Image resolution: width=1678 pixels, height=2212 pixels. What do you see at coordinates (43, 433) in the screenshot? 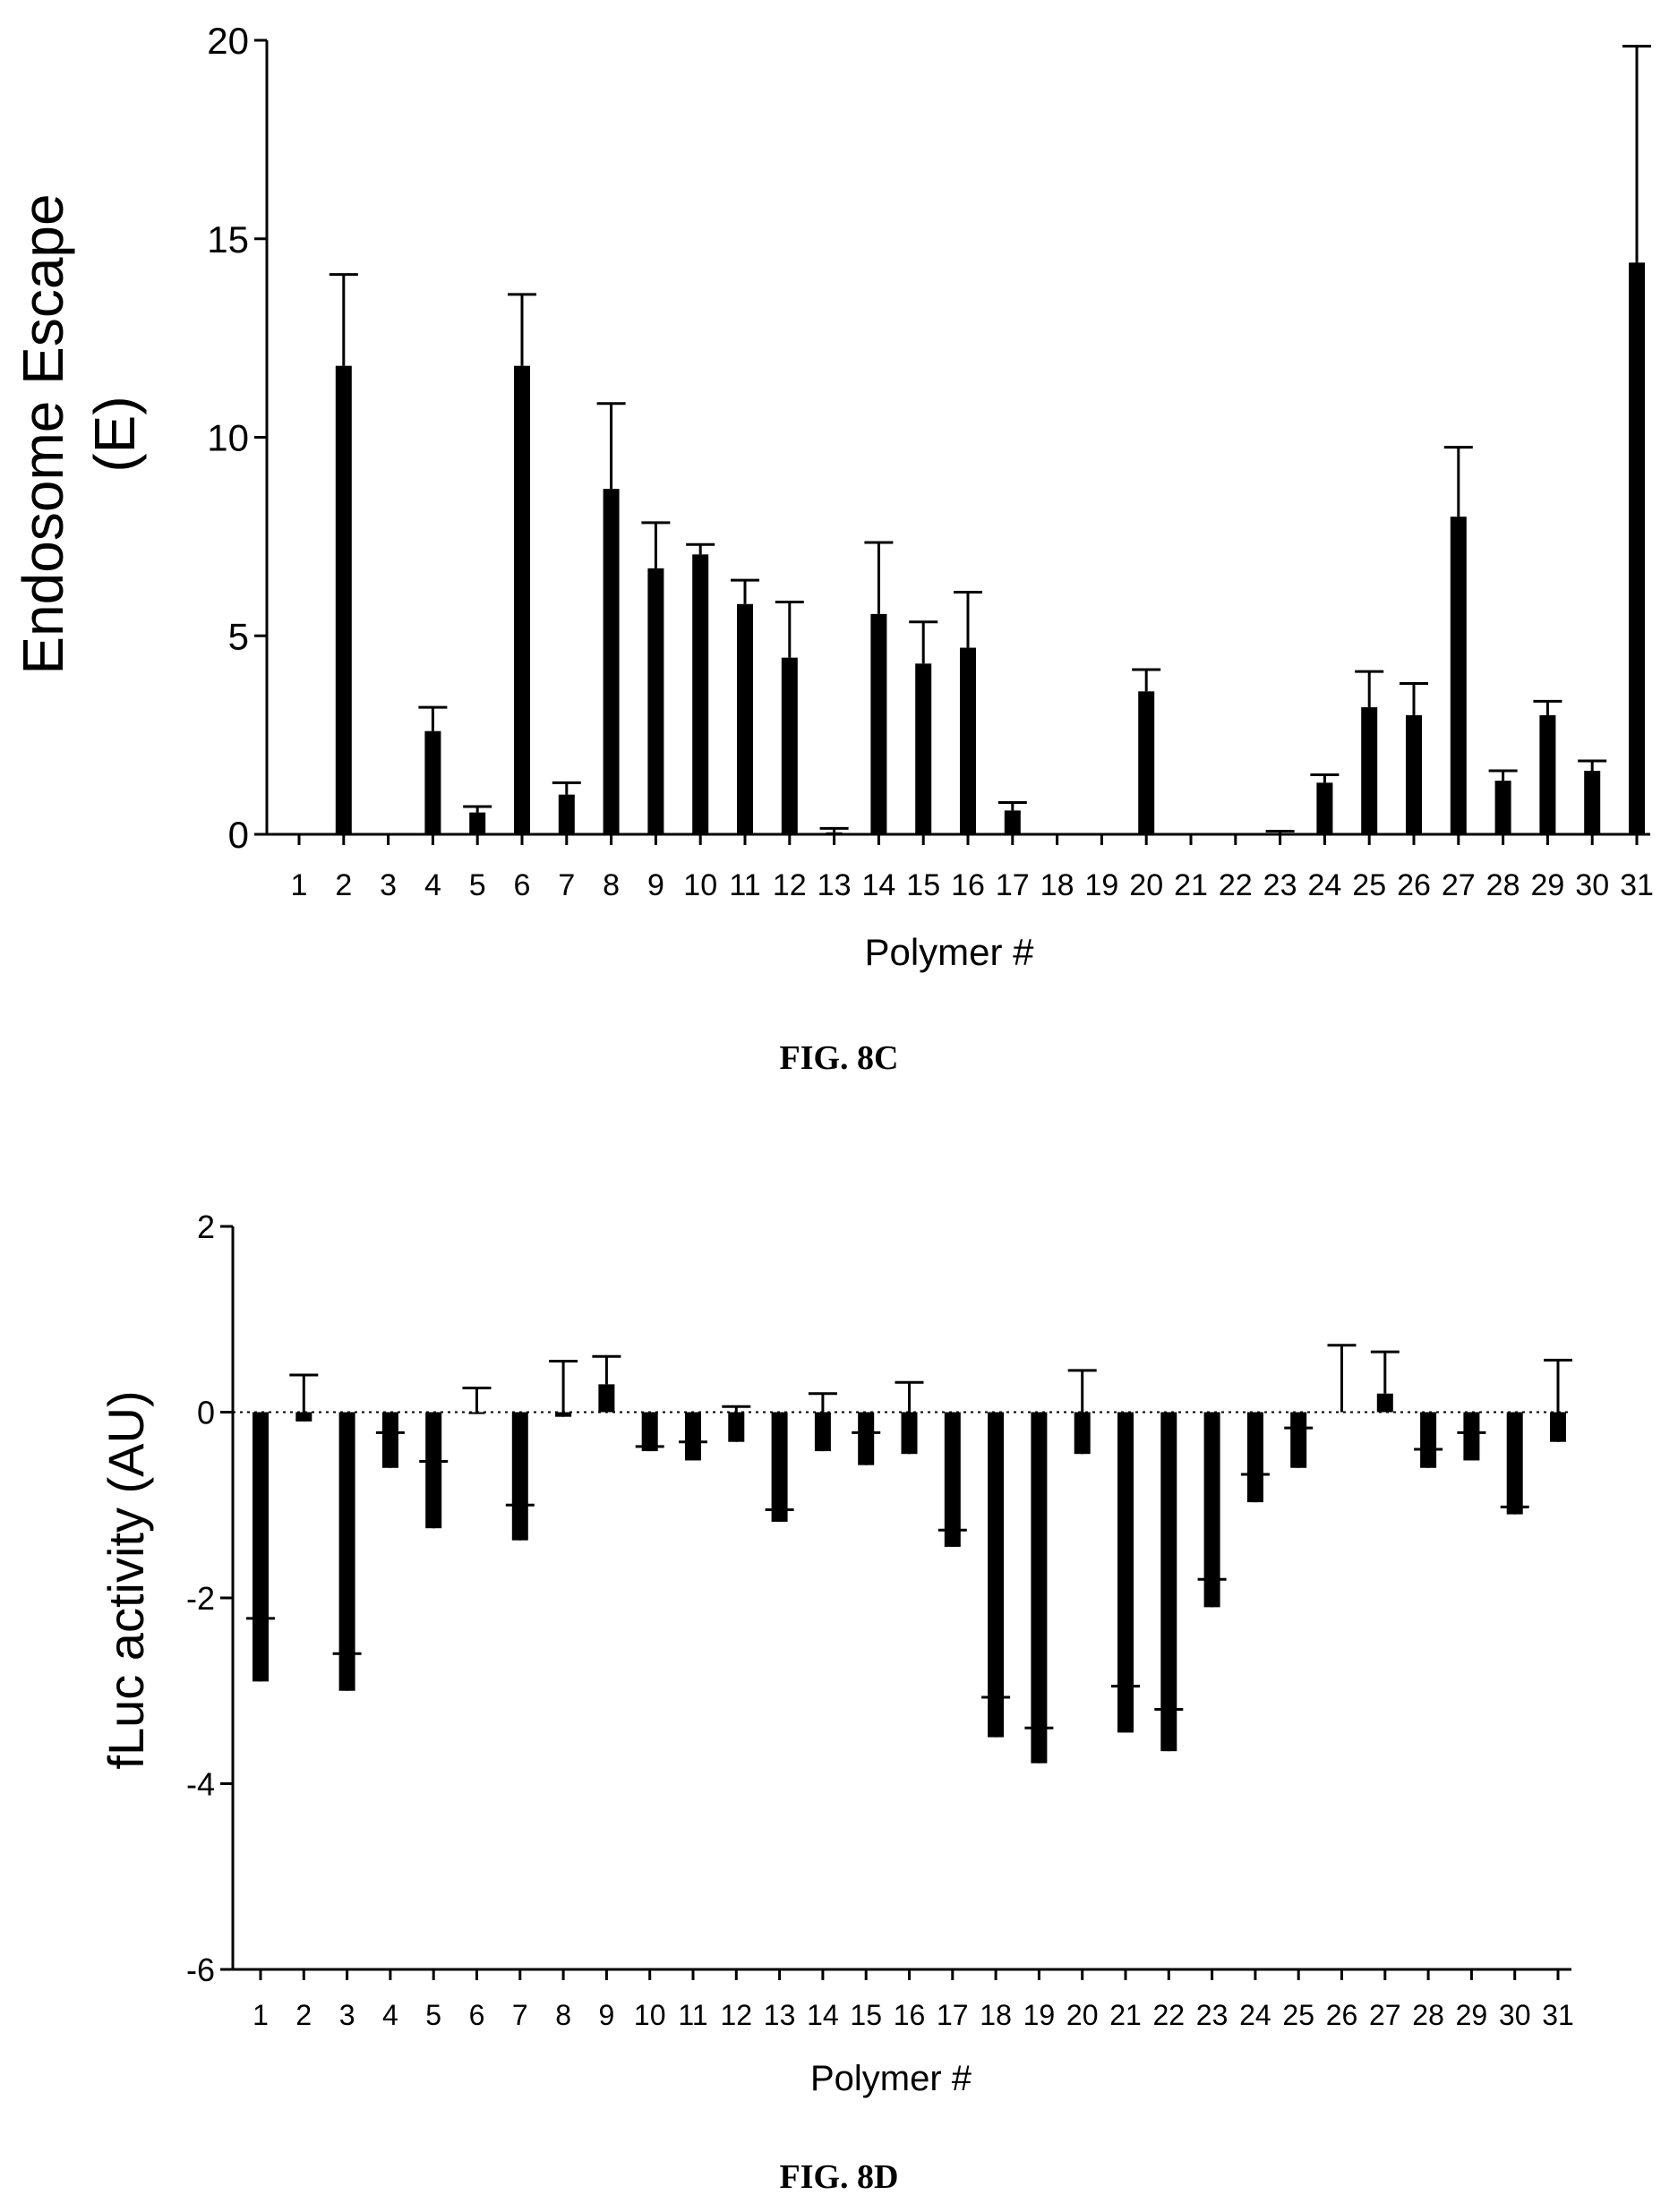
I see `y-axis-label: Endosome Escape` at bounding box center [43, 433].